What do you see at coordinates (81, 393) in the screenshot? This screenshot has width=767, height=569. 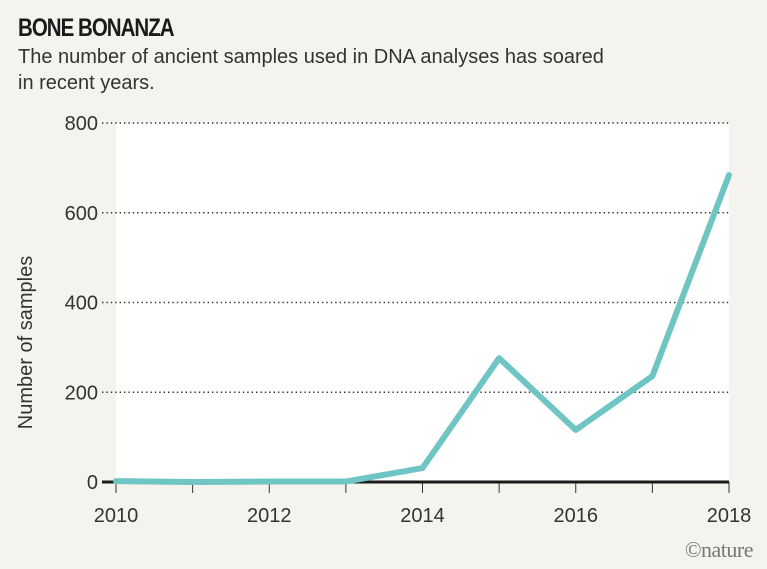 I see `y-tick-label: 200` at bounding box center [81, 393].